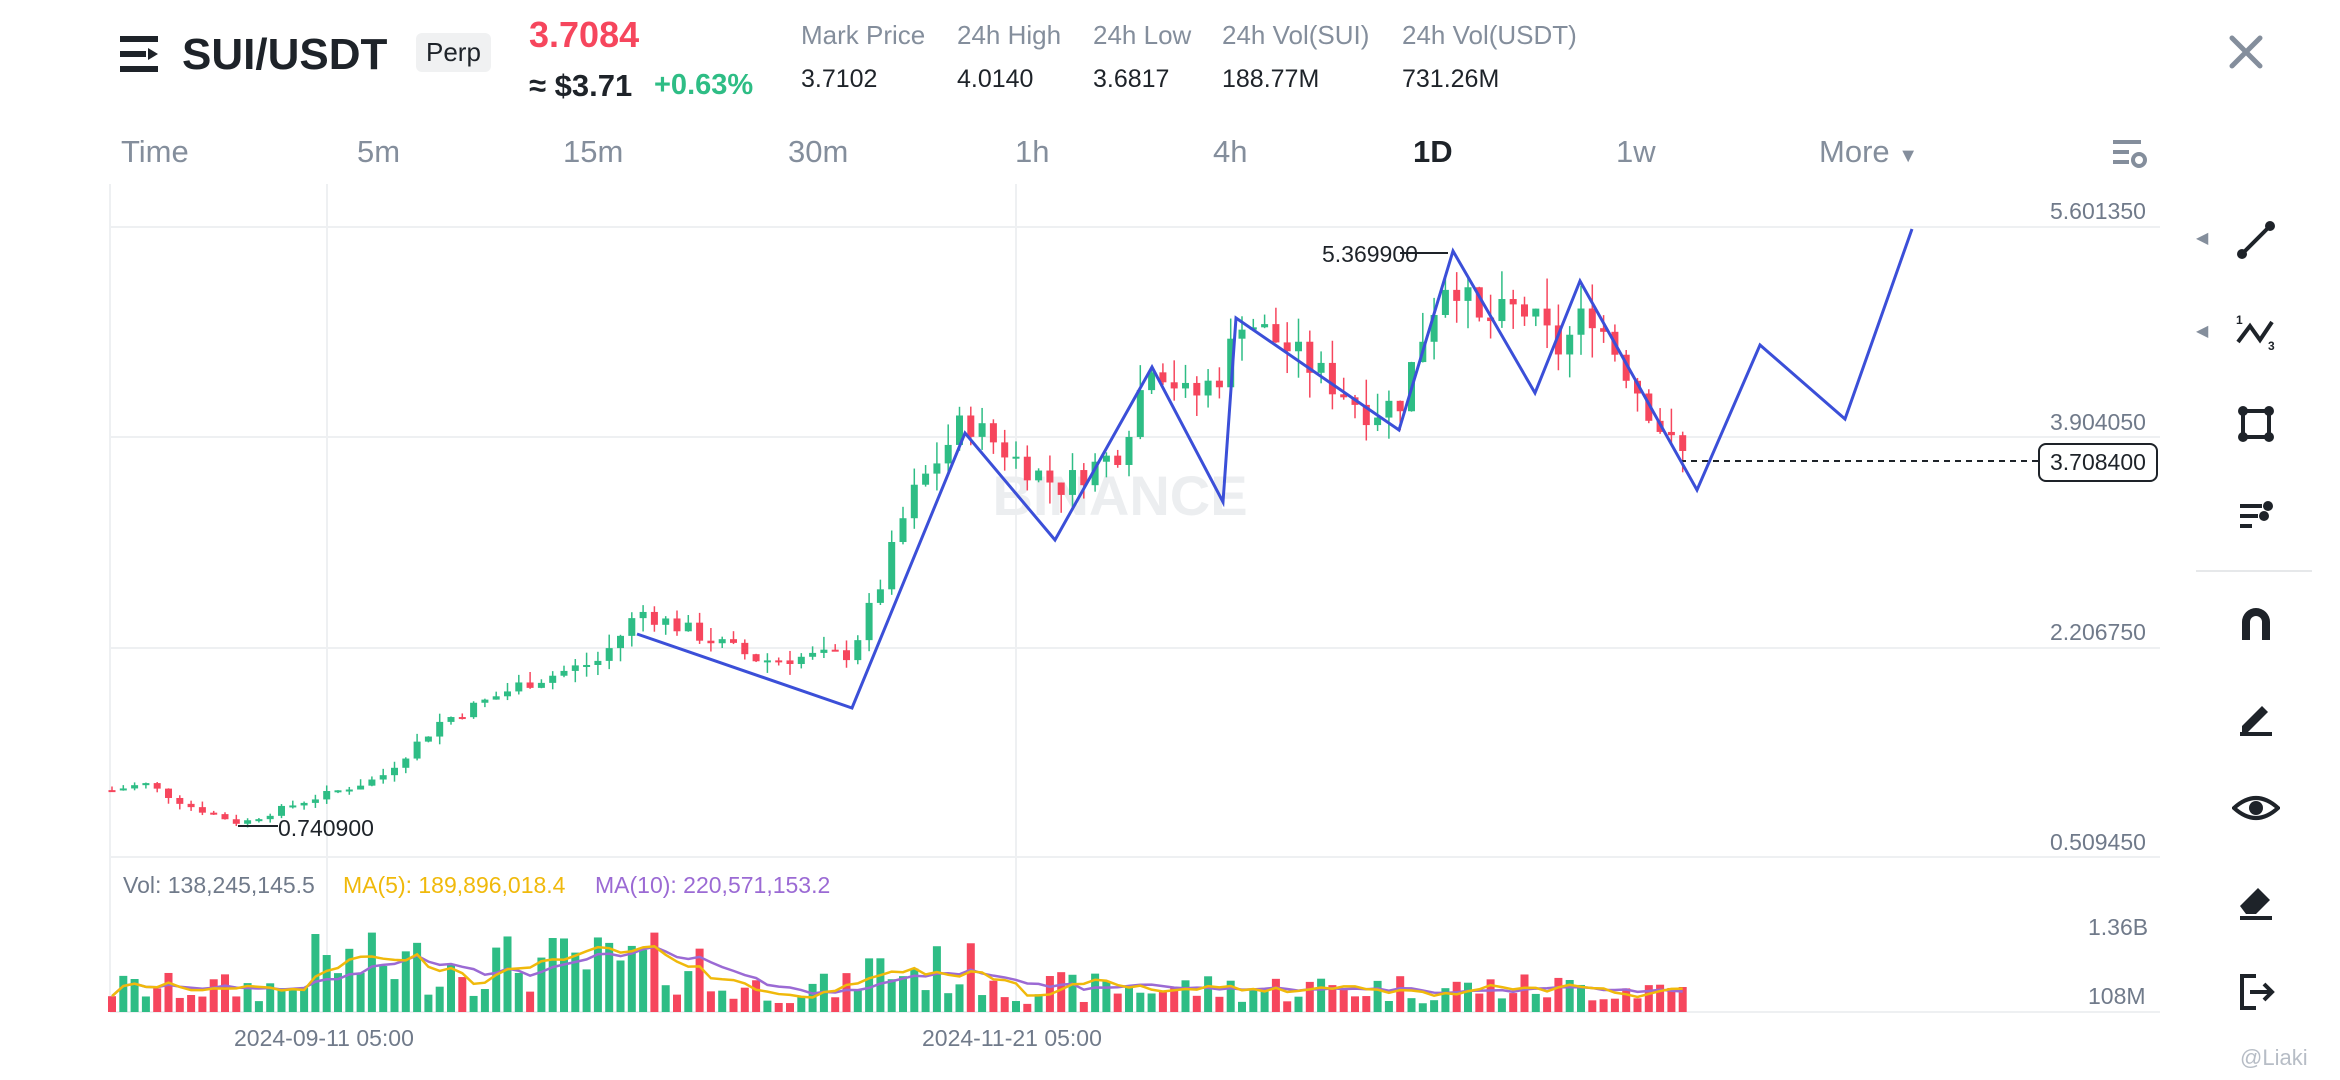  I want to click on eraser-icon, so click(2256, 900).